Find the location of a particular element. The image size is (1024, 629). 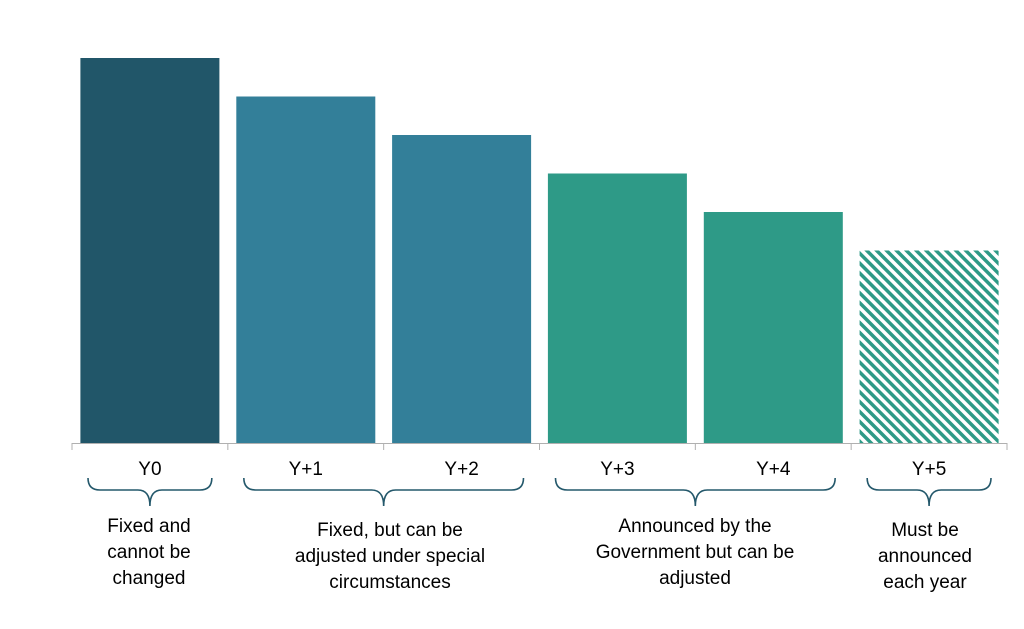

x-tick-label: Y+3 is located at coordinates (617, 469).